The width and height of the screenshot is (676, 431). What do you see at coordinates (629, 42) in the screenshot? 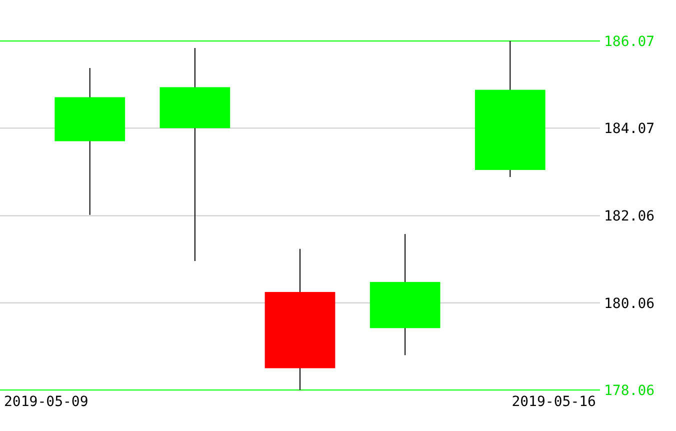
I see `y-tick-label: 186.07` at bounding box center [629, 42].